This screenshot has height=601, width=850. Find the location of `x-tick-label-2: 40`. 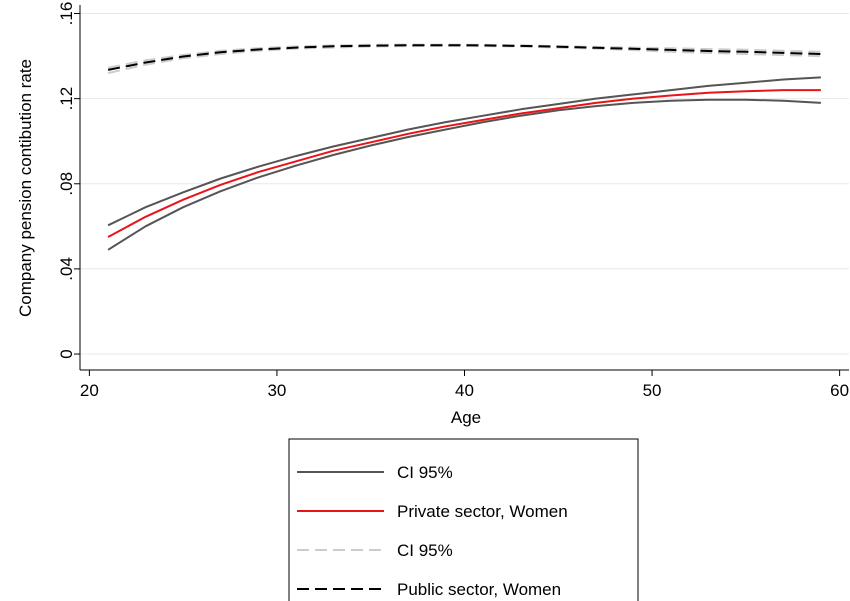

x-tick-label-2: 40 is located at coordinates (464, 390).